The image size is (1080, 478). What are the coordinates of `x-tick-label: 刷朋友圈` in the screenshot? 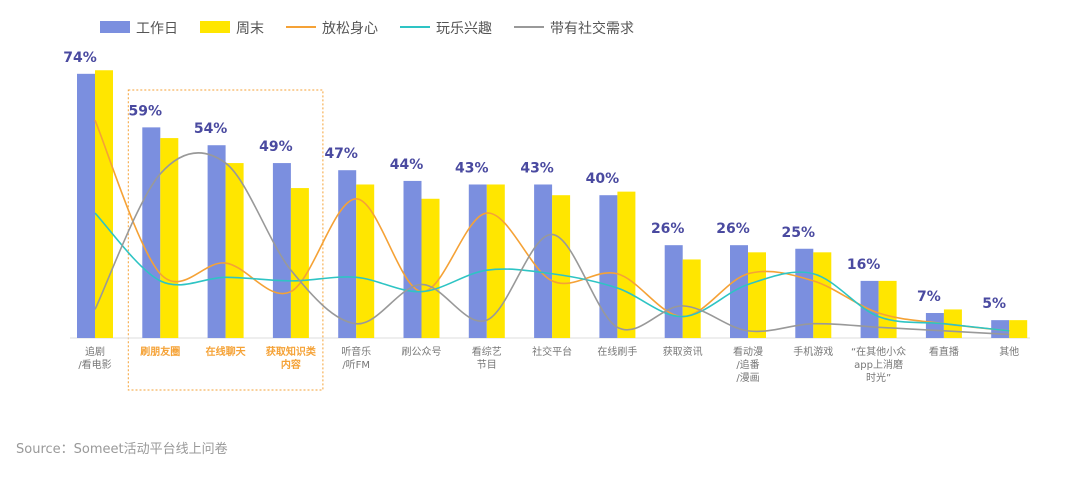 It's located at (160, 352).